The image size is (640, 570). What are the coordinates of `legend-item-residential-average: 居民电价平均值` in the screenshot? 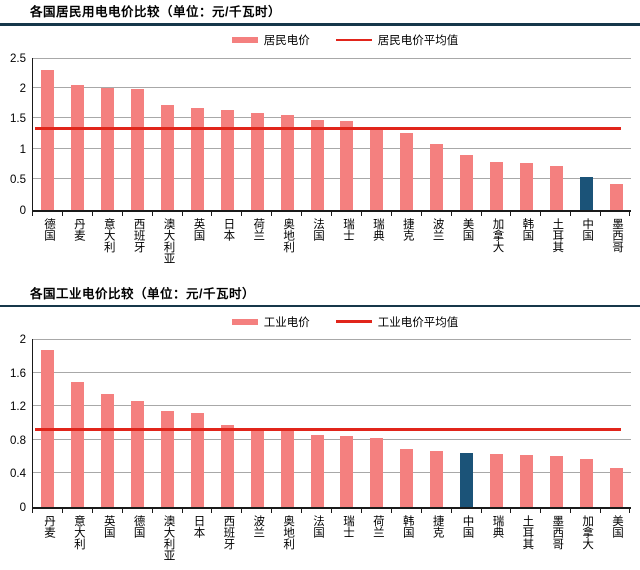 It's located at (397, 40).